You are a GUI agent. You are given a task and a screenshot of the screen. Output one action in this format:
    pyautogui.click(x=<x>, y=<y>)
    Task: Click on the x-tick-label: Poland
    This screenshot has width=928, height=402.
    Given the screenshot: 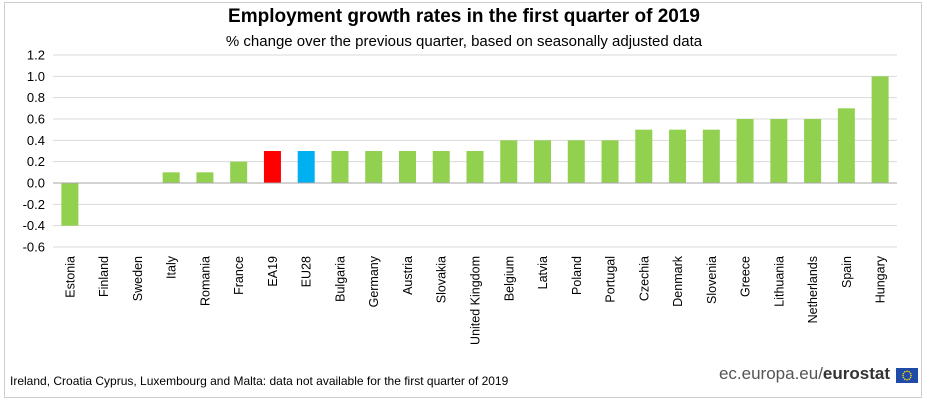 What is the action you would take?
    pyautogui.click(x=577, y=275)
    